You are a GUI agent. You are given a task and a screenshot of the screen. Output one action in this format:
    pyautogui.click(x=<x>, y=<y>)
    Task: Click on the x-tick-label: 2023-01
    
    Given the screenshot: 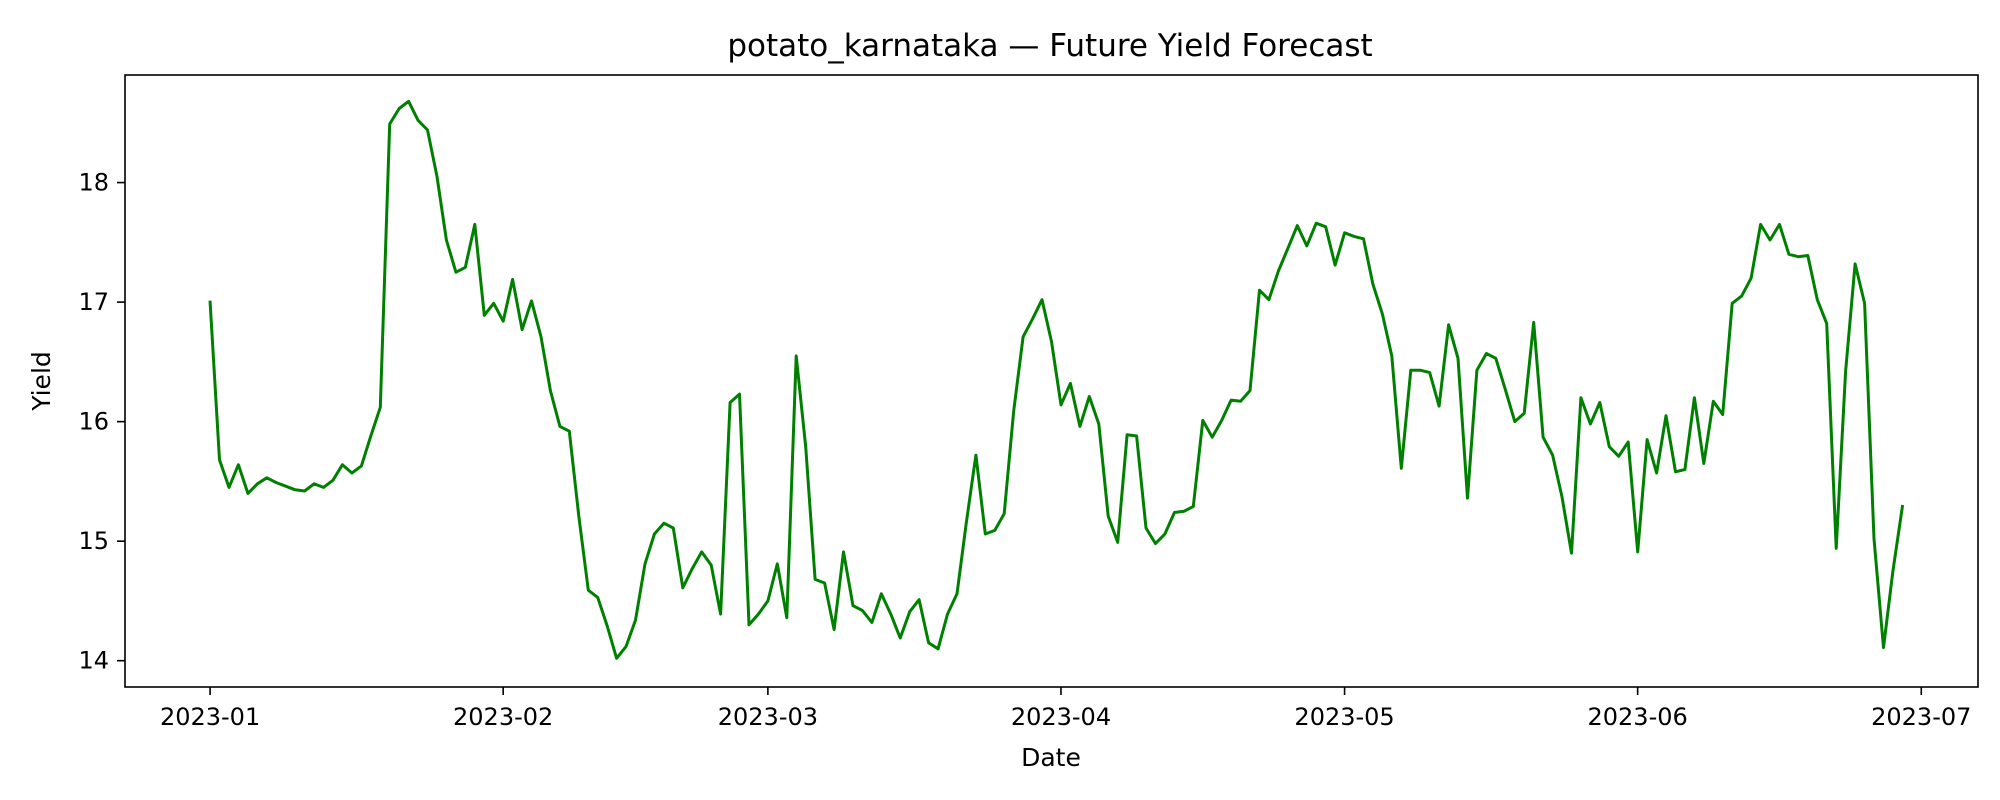 What is the action you would take?
    pyautogui.click(x=210, y=717)
    